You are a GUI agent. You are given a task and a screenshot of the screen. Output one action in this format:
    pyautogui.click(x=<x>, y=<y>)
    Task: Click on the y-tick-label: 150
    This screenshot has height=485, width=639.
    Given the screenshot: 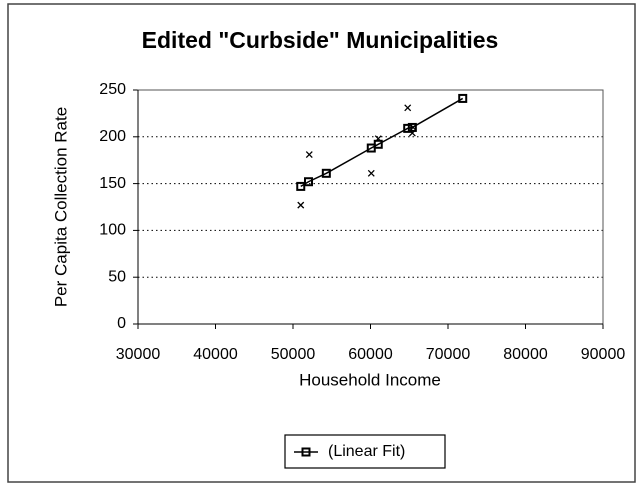 What is the action you would take?
    pyautogui.click(x=112, y=183)
    